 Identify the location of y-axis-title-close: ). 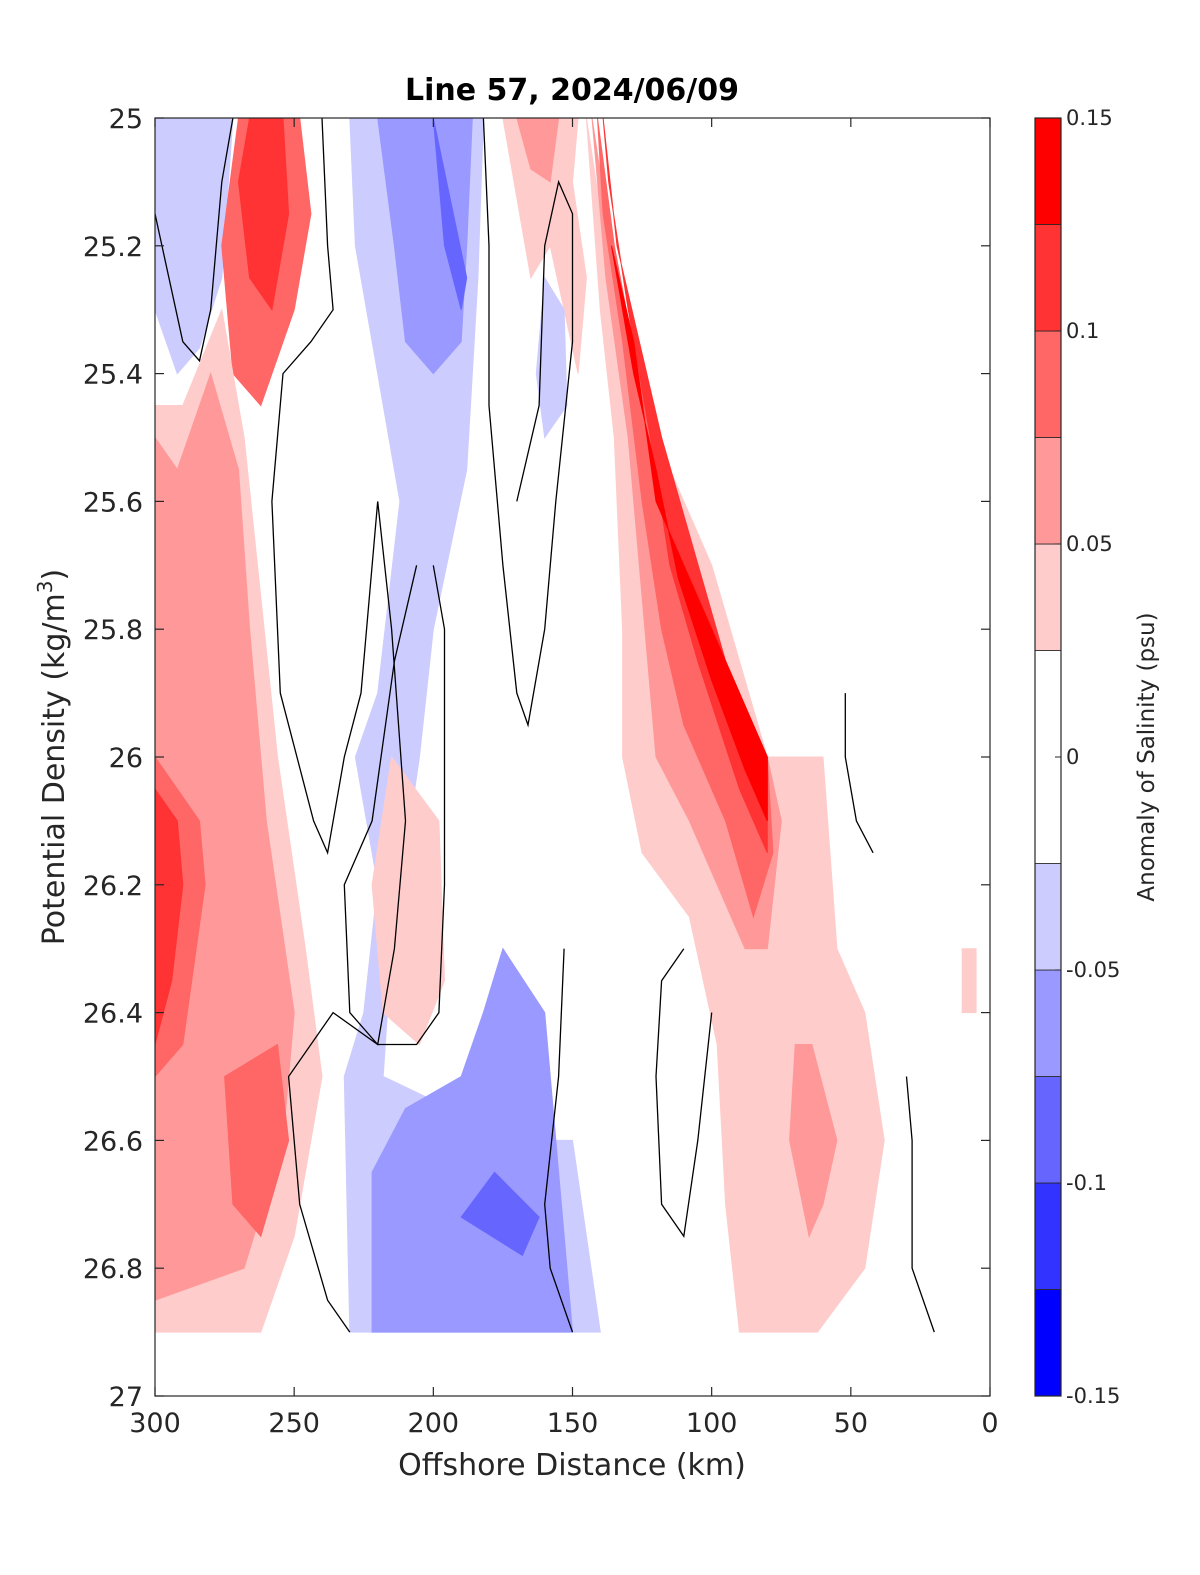
(54, 575).